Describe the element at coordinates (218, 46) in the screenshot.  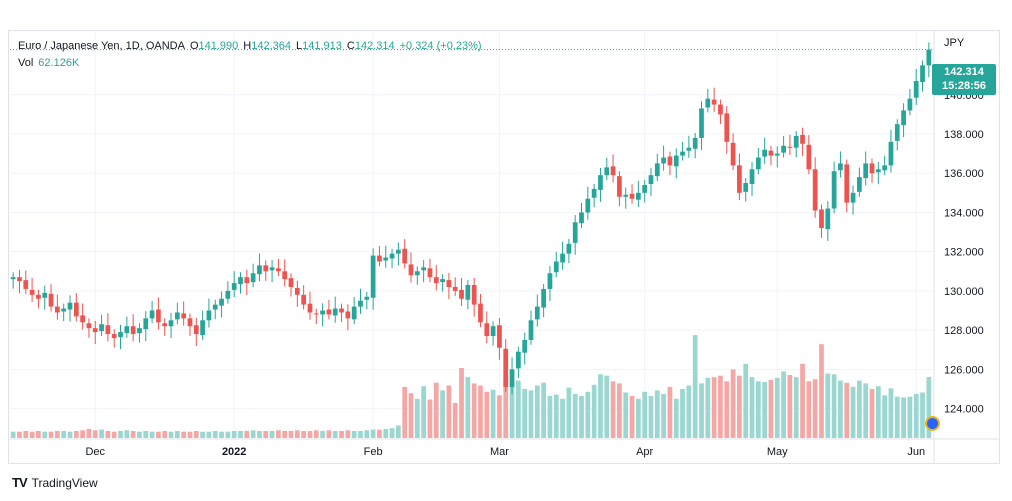
I see `open-value: 141.990` at that location.